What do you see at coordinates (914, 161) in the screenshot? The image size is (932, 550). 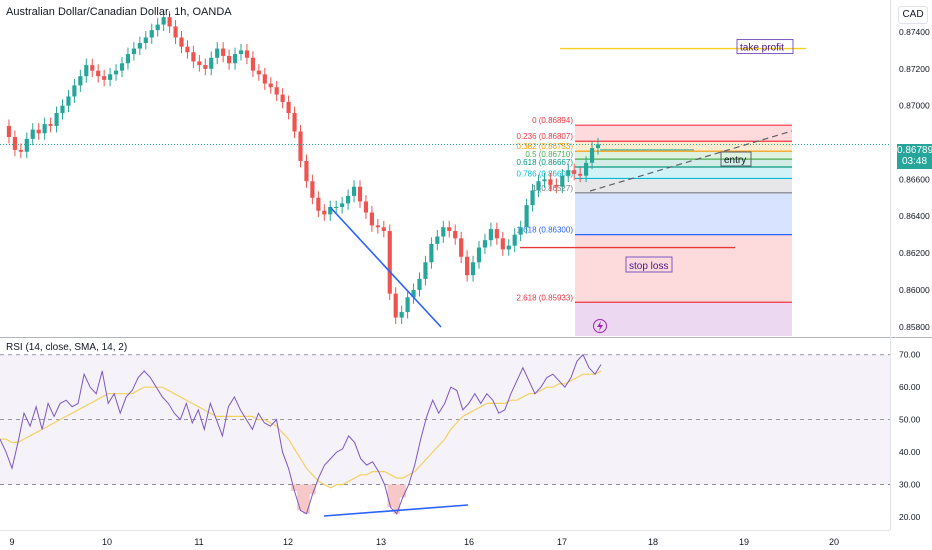 I see `bar-countdown: 03:48` at bounding box center [914, 161].